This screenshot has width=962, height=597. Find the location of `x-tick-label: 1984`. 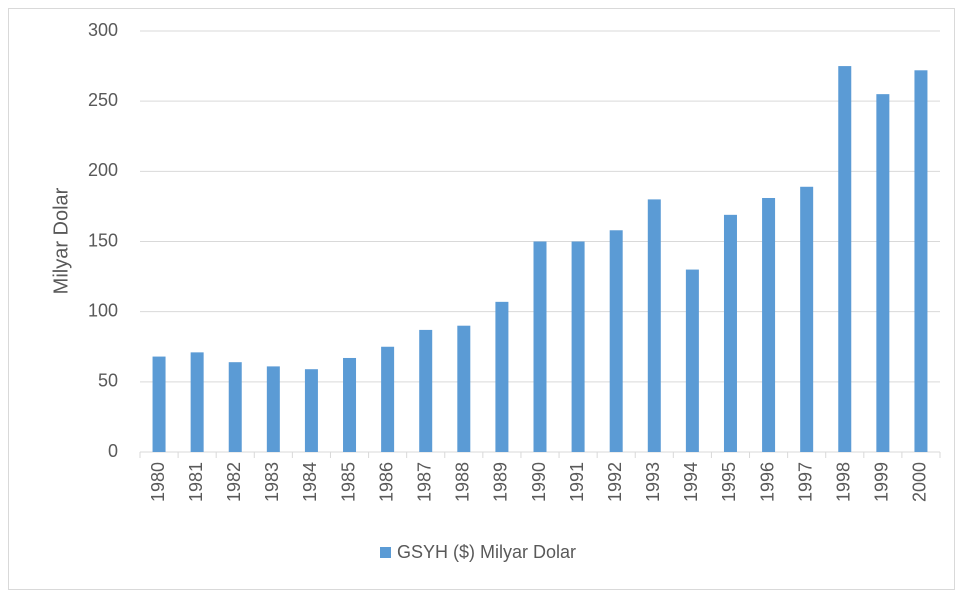

x-tick-label: 1984 is located at coordinates (310, 482).